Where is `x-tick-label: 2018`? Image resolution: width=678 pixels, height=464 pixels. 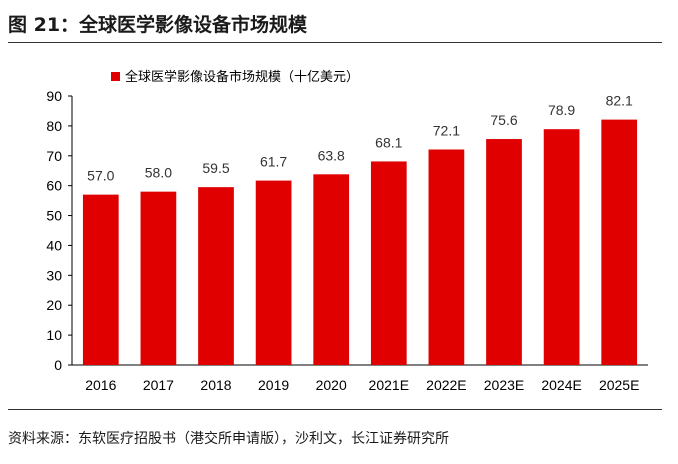
x-tick-label: 2018 is located at coordinates (215, 385).